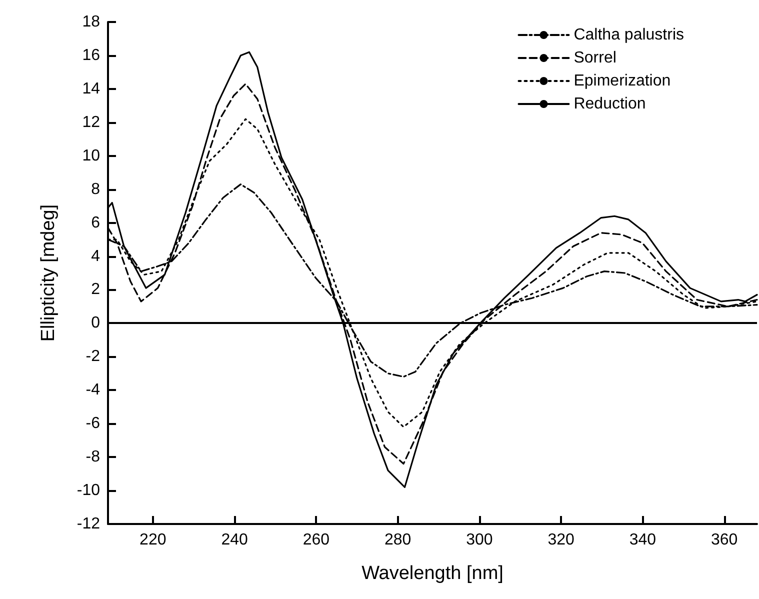 The image size is (759, 599). I want to click on legend-label: Sorrel, so click(595, 58).